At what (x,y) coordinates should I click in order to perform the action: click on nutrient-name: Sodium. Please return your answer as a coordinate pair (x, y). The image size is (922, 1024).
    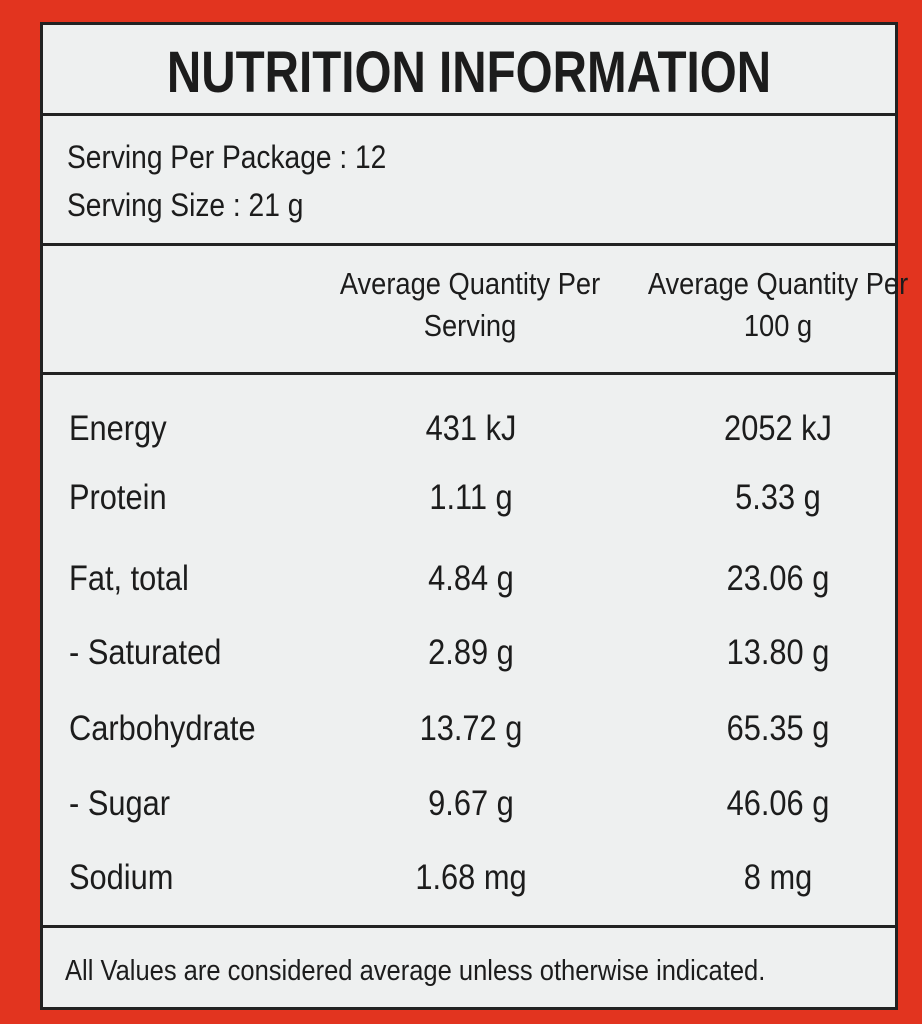
    Looking at the image, I should click on (121, 877).